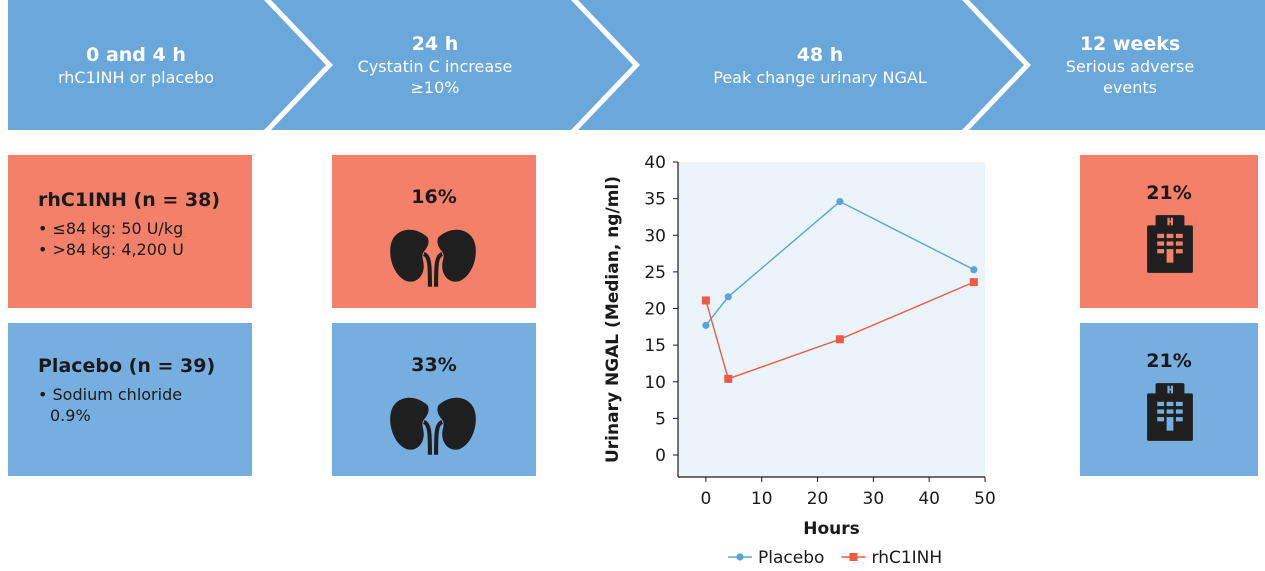 Image resolution: width=1265 pixels, height=571 pixels. I want to click on placebo-arm-box: Placebo (n = 39) • Sodium chloride 0.9%, so click(130, 399).